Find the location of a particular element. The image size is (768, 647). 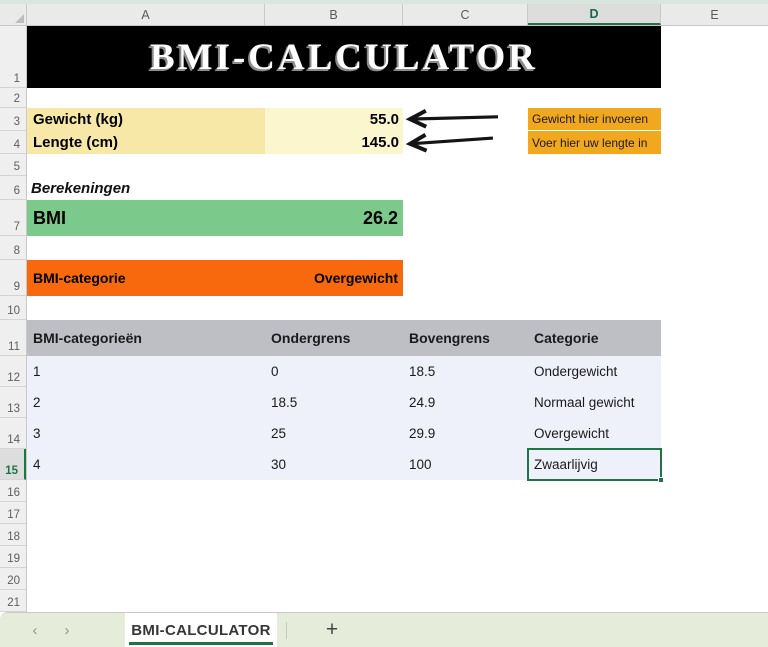

column-header-c: C is located at coordinates (465, 14).